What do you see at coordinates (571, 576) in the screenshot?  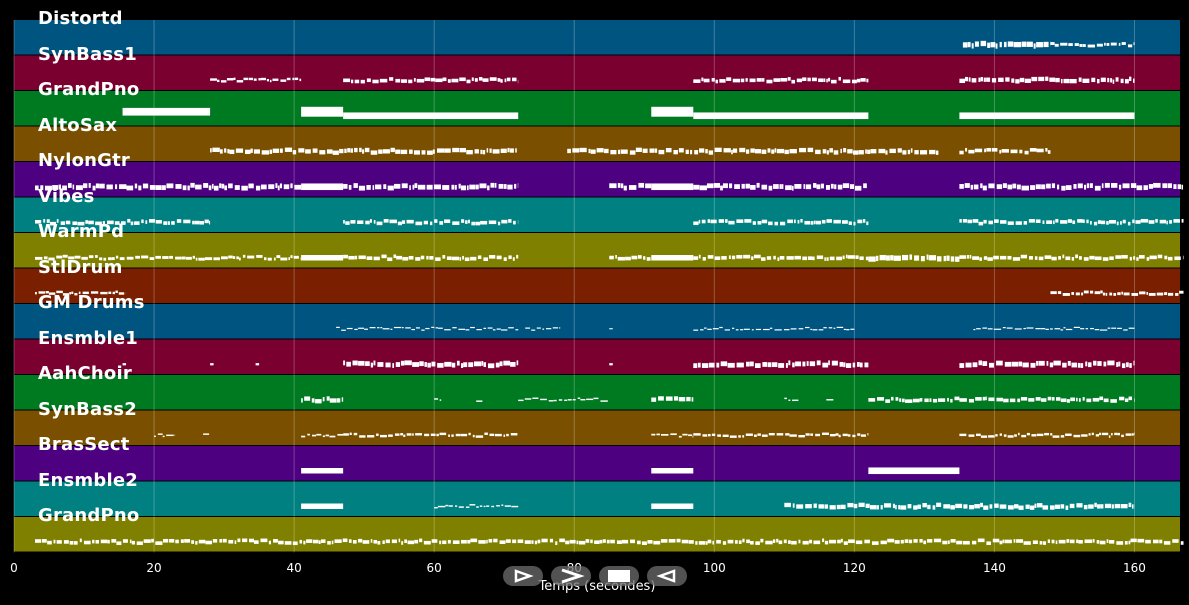 I see `forward-button` at bounding box center [571, 576].